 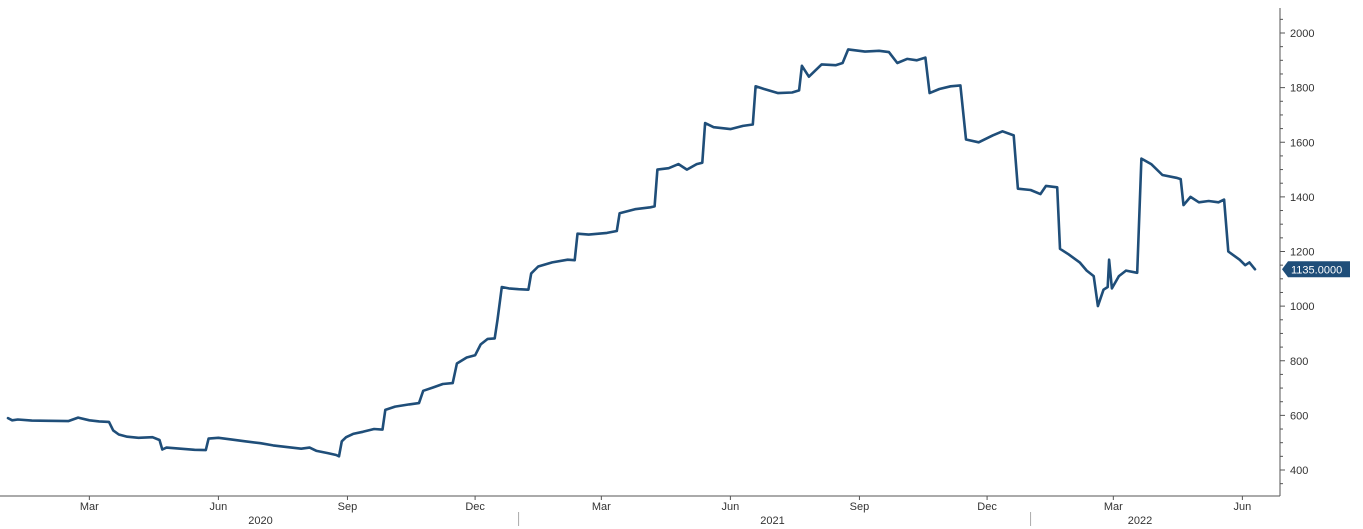 What do you see at coordinates (1299, 416) in the screenshot?
I see `y-tick-label: 600` at bounding box center [1299, 416].